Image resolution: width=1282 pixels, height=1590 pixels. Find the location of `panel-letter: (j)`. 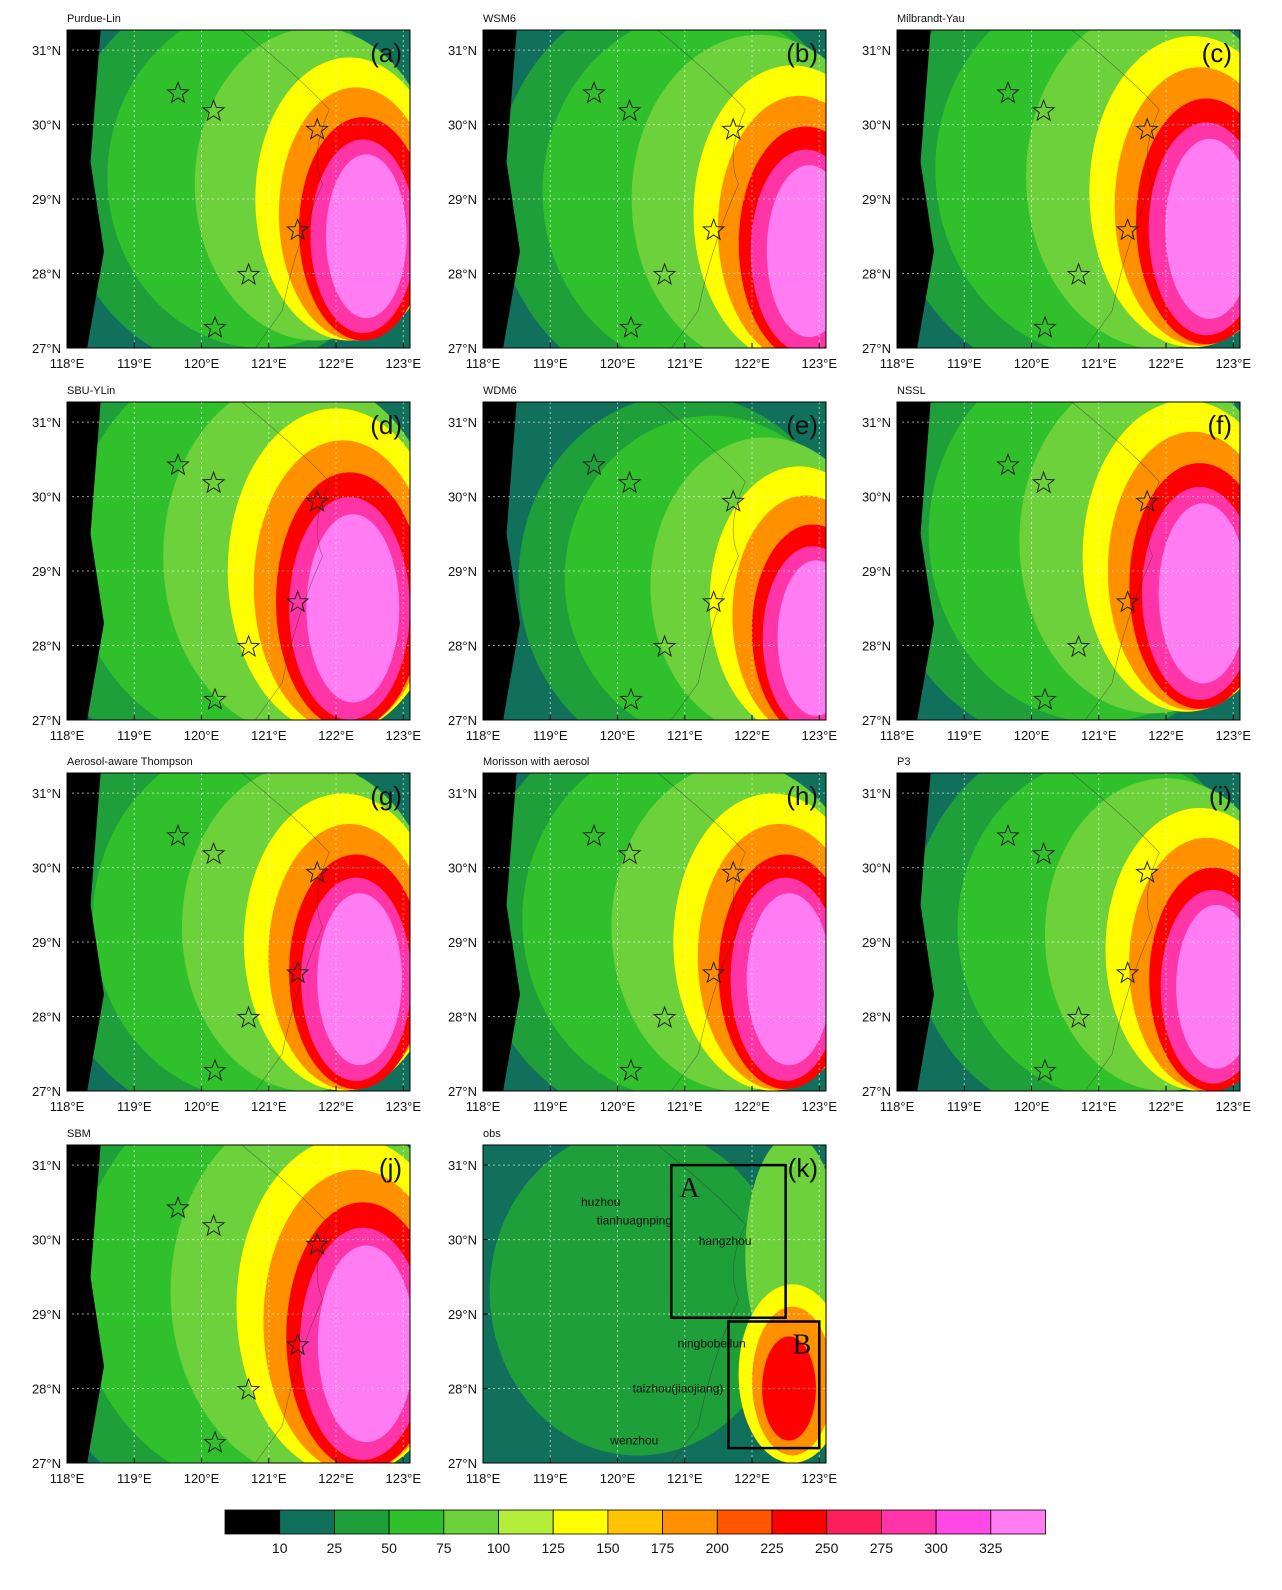

panel-letter: (j) is located at coordinates (390, 1168).